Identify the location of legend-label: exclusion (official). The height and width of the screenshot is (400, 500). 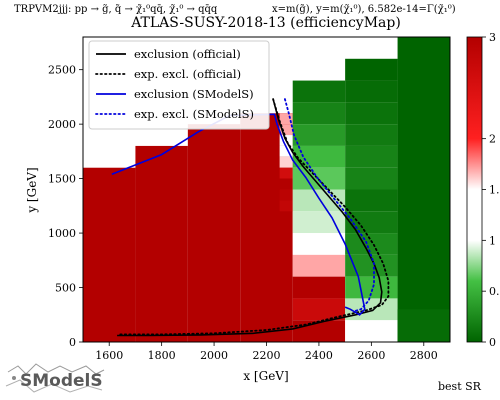
(187, 54).